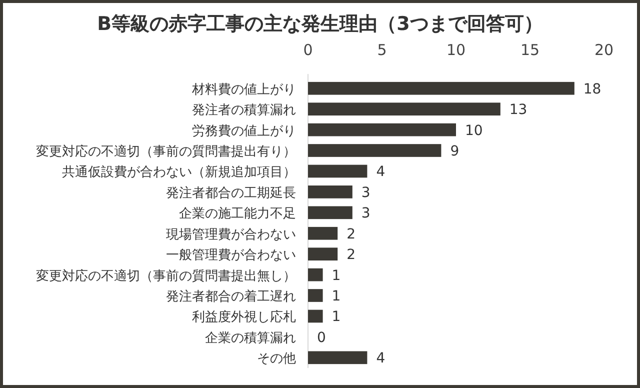  What do you see at coordinates (231, 234) in the screenshot?
I see `y-tick-label: 現場管理費が合わない` at bounding box center [231, 234].